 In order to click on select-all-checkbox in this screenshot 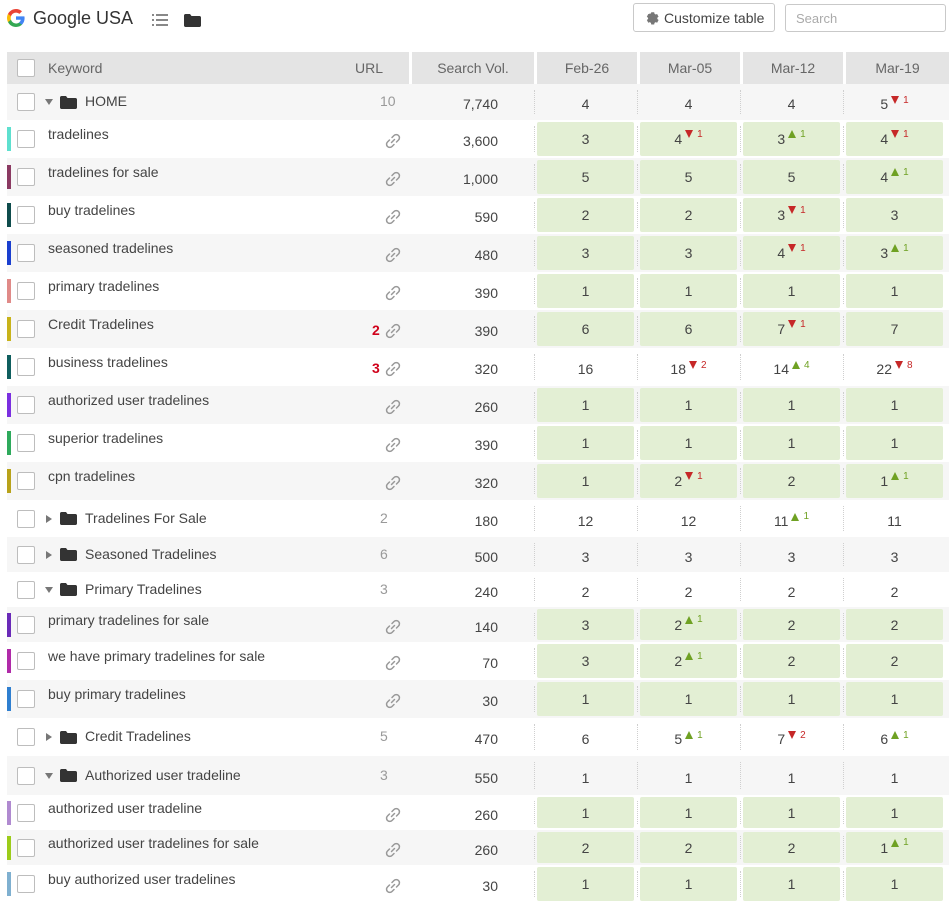, I will do `click(26, 68)`.